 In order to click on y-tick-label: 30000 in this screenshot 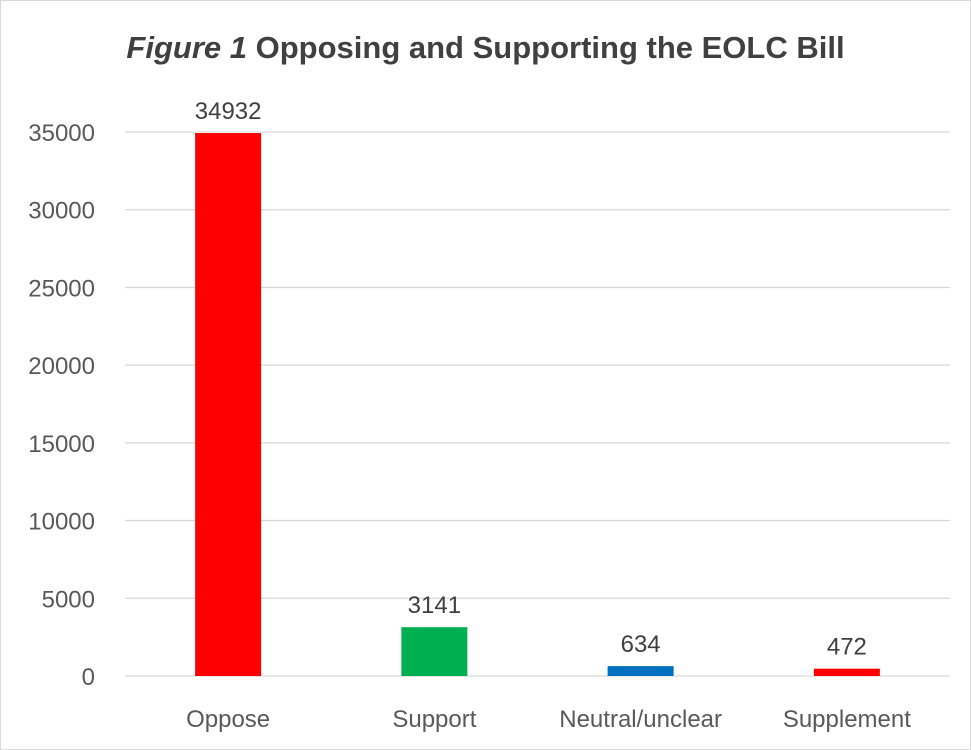, I will do `click(61, 211)`.